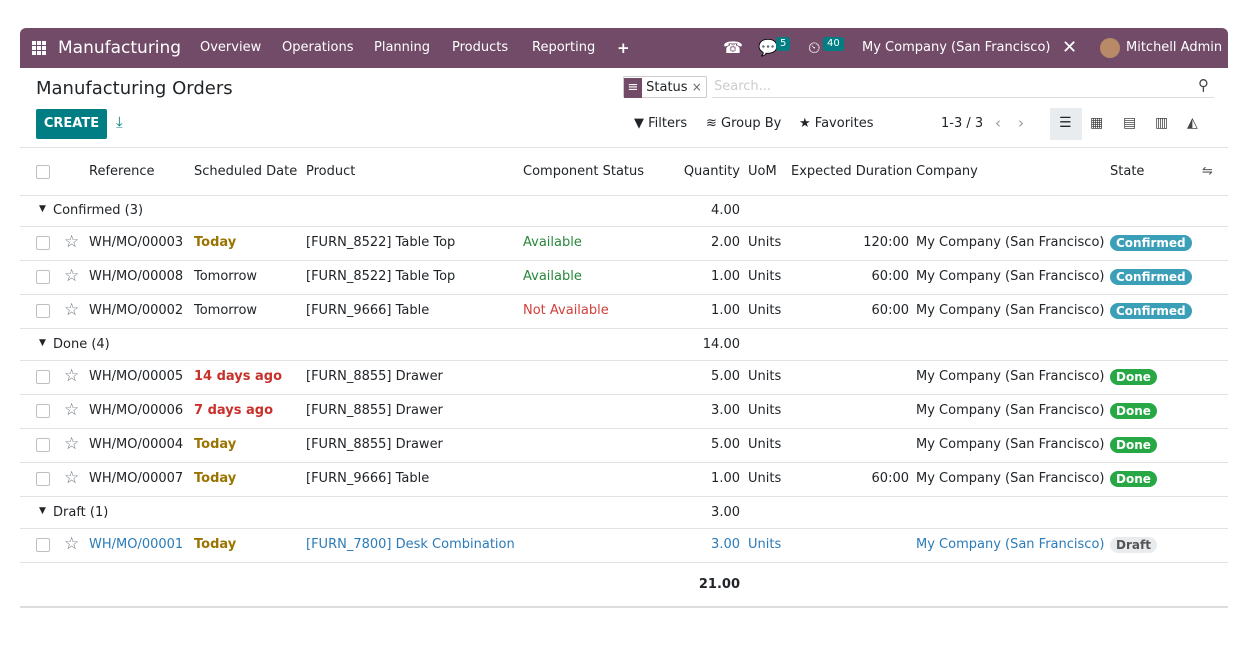 The width and height of the screenshot is (1254, 664). Describe the element at coordinates (836, 123) in the screenshot. I see `favorites-button: ★ Favorites` at that location.